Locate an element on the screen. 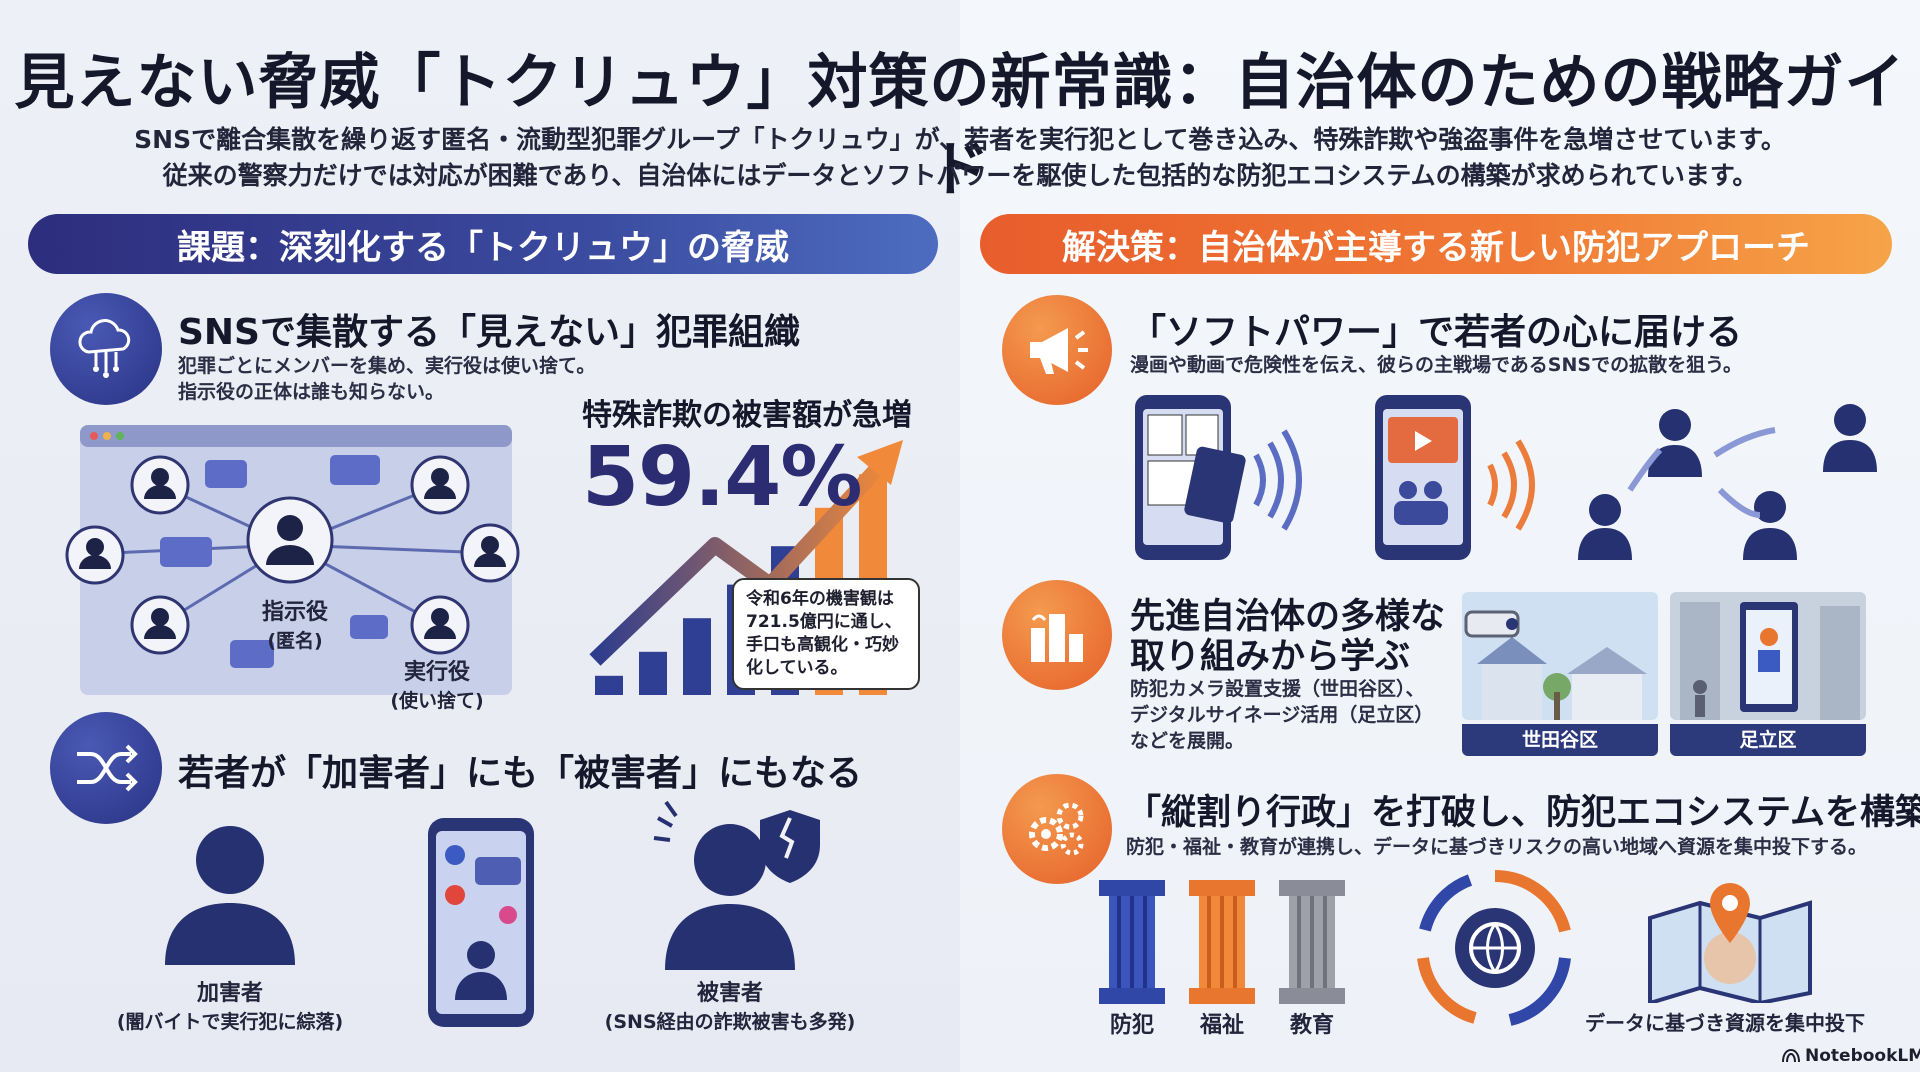  advanced-text-2: デジタルサイネージ活用（足立区） is located at coordinates (1282, 715).